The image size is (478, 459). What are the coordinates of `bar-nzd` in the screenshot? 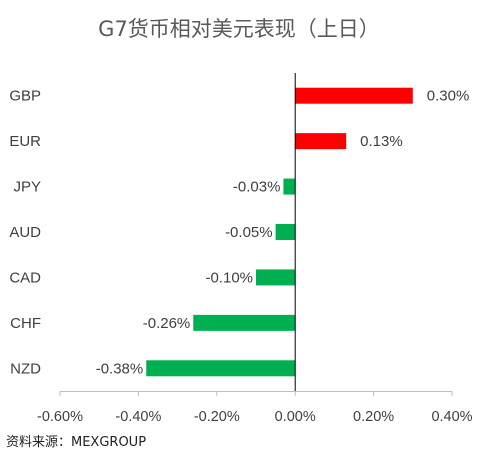 It's located at (221, 368).